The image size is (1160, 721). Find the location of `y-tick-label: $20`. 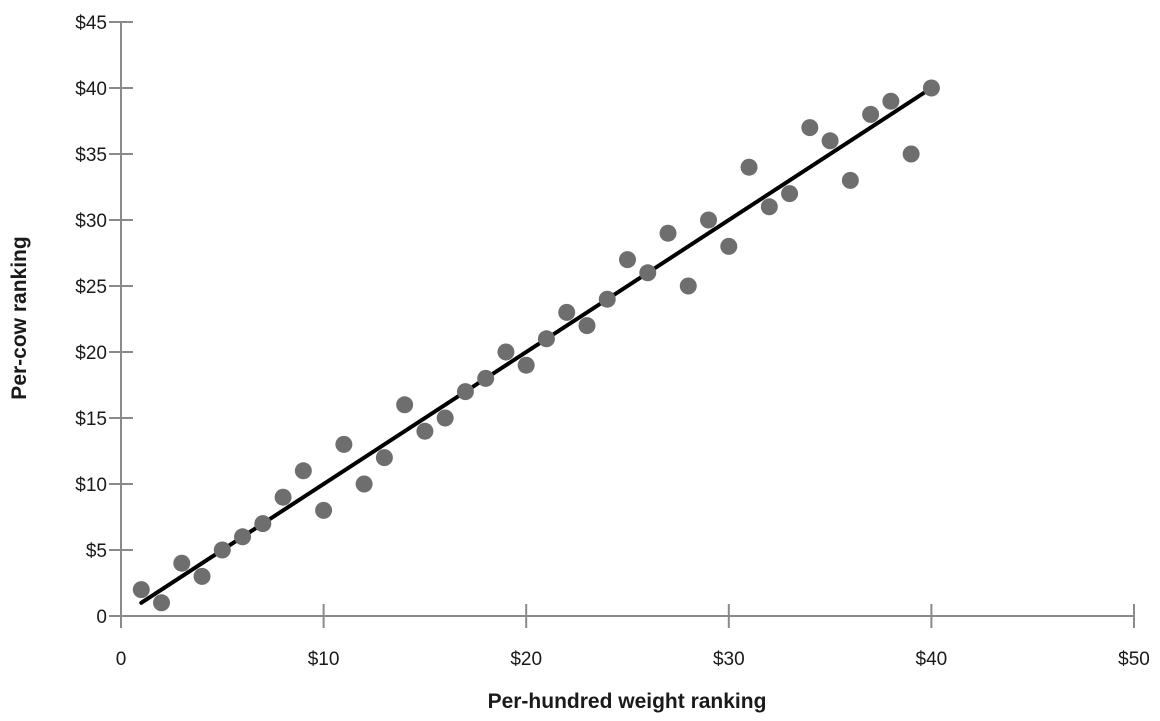

y-tick-label: $20 is located at coordinates (91, 353).